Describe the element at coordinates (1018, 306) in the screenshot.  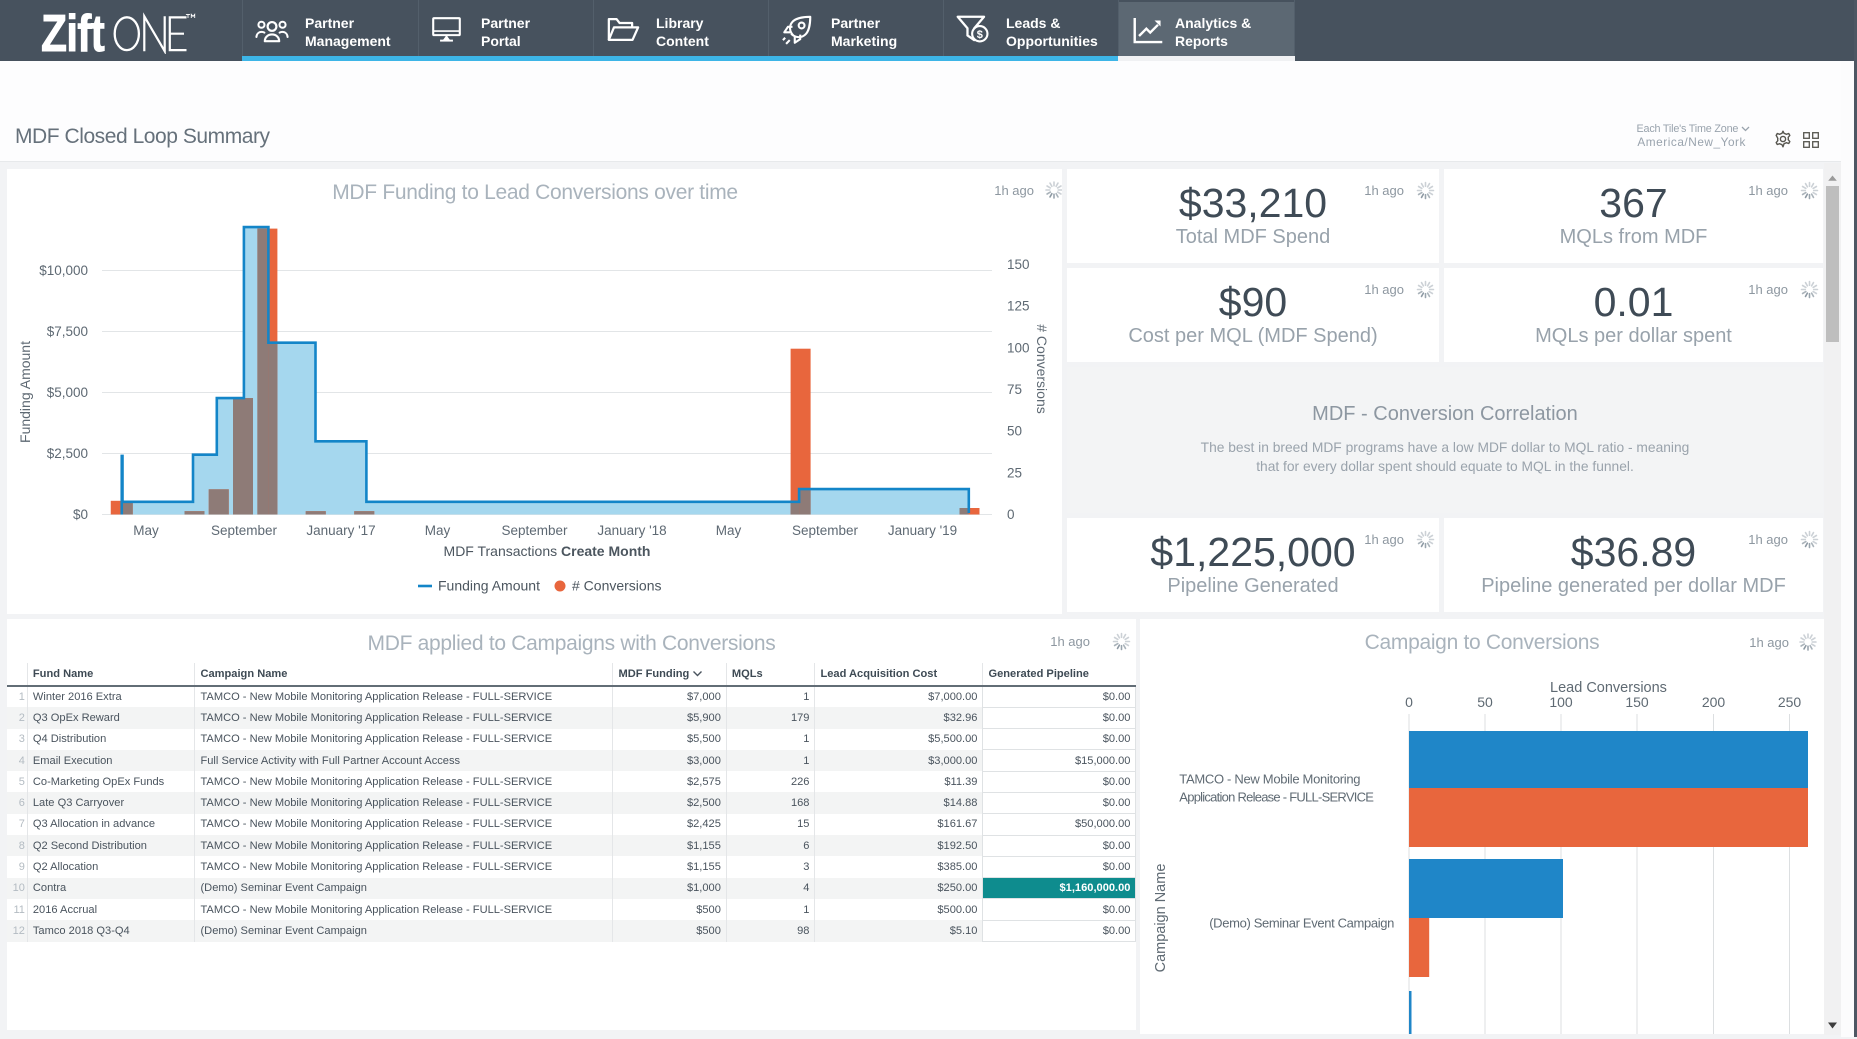
I see `svg-text: 125` at that location.